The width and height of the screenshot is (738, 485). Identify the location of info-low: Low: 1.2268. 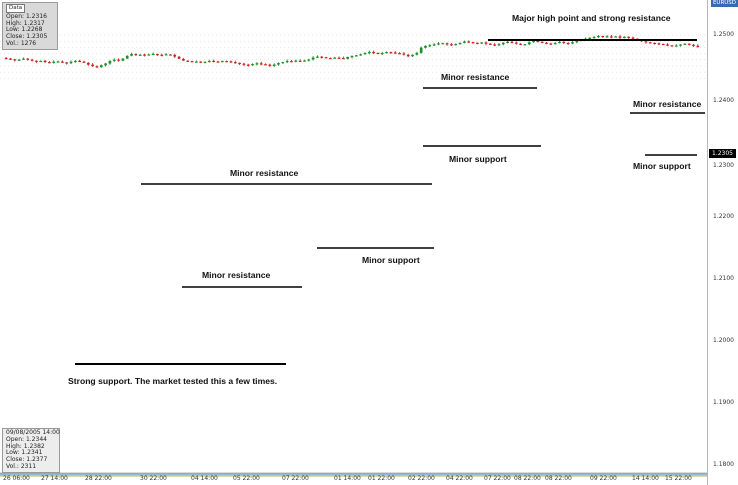
(24, 30).